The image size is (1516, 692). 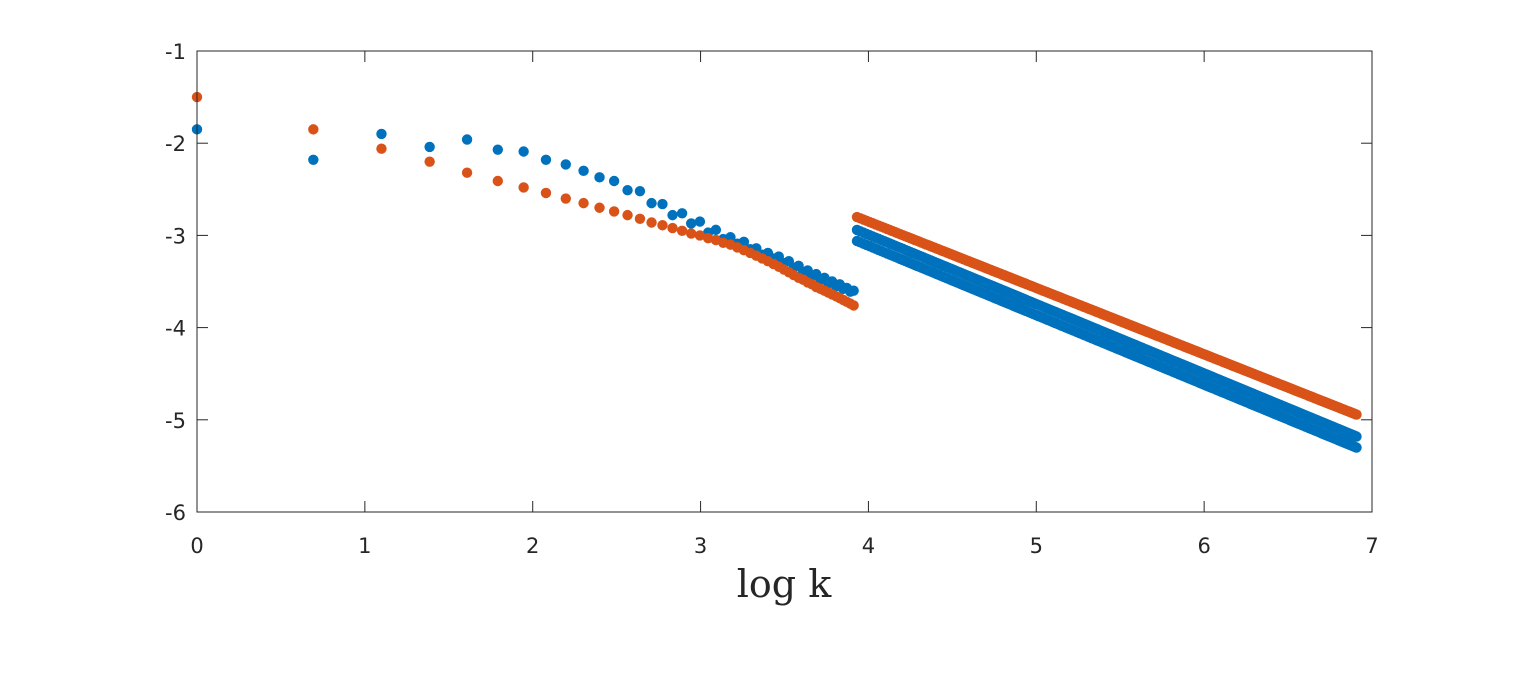 I want to click on x-tick-label: 5, so click(x=1036, y=546).